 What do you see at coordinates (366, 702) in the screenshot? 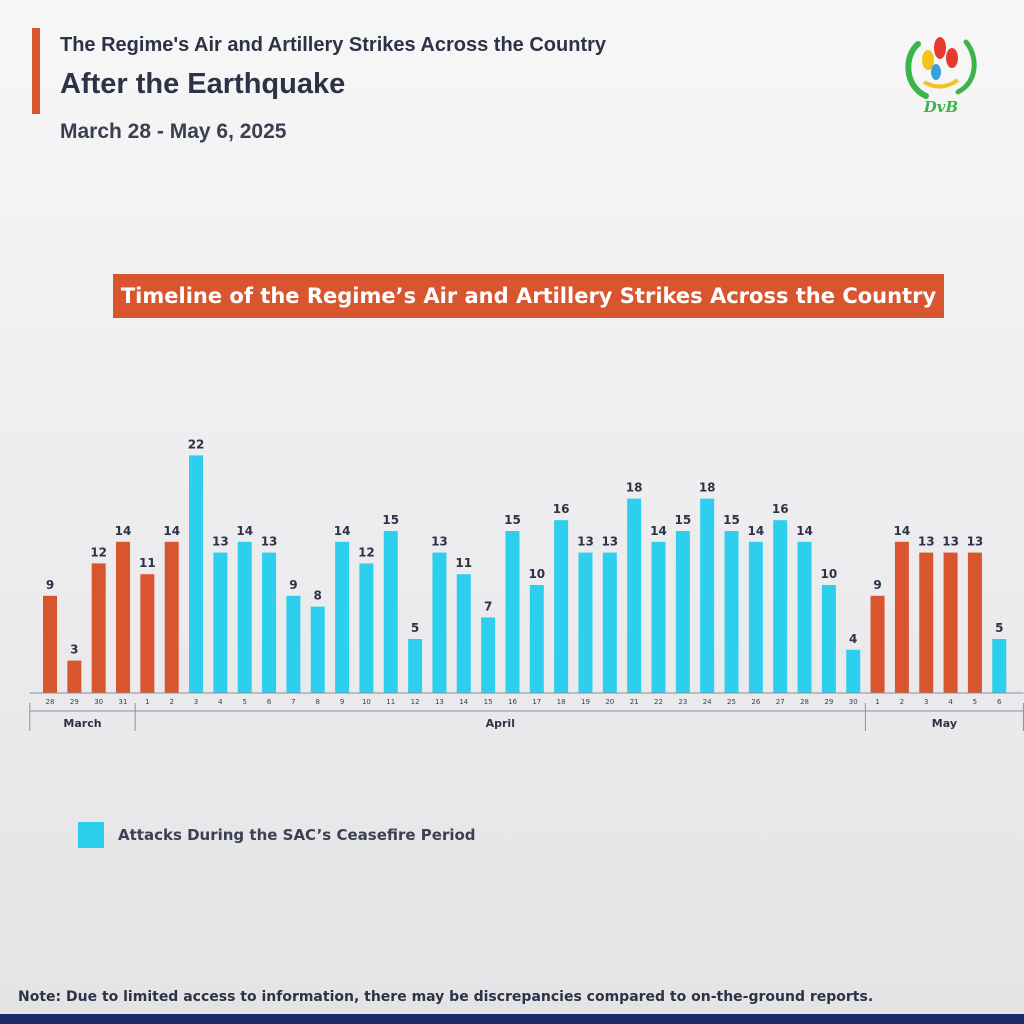
I see `tick-label-13: 10` at bounding box center [366, 702].